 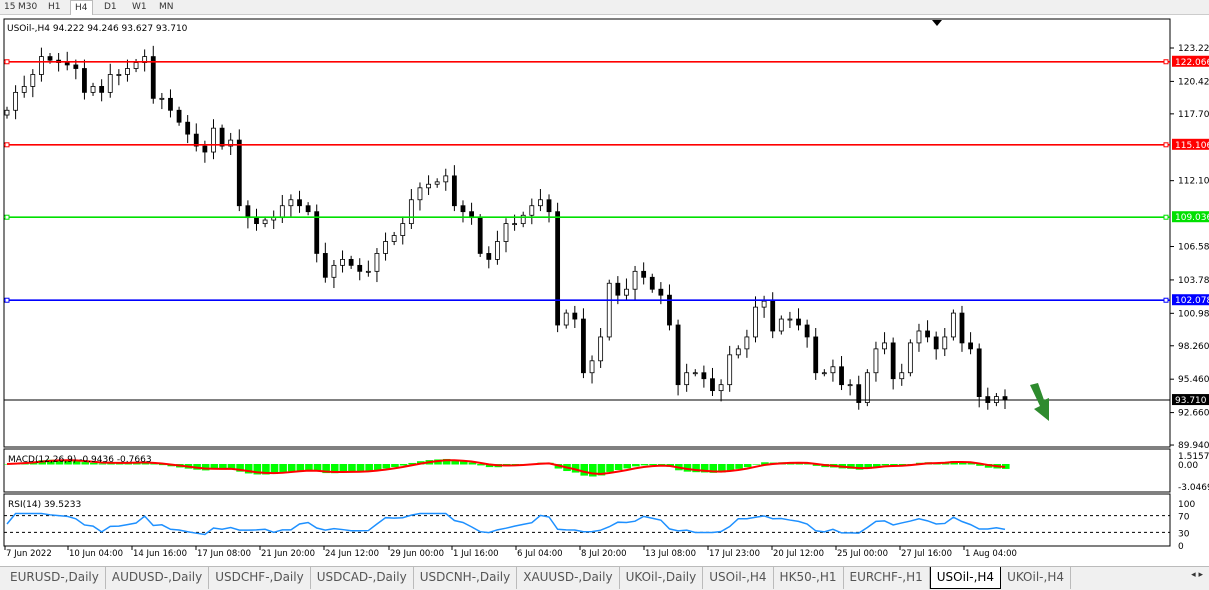 I want to click on timeframe-D1: D1, so click(x=110, y=7).